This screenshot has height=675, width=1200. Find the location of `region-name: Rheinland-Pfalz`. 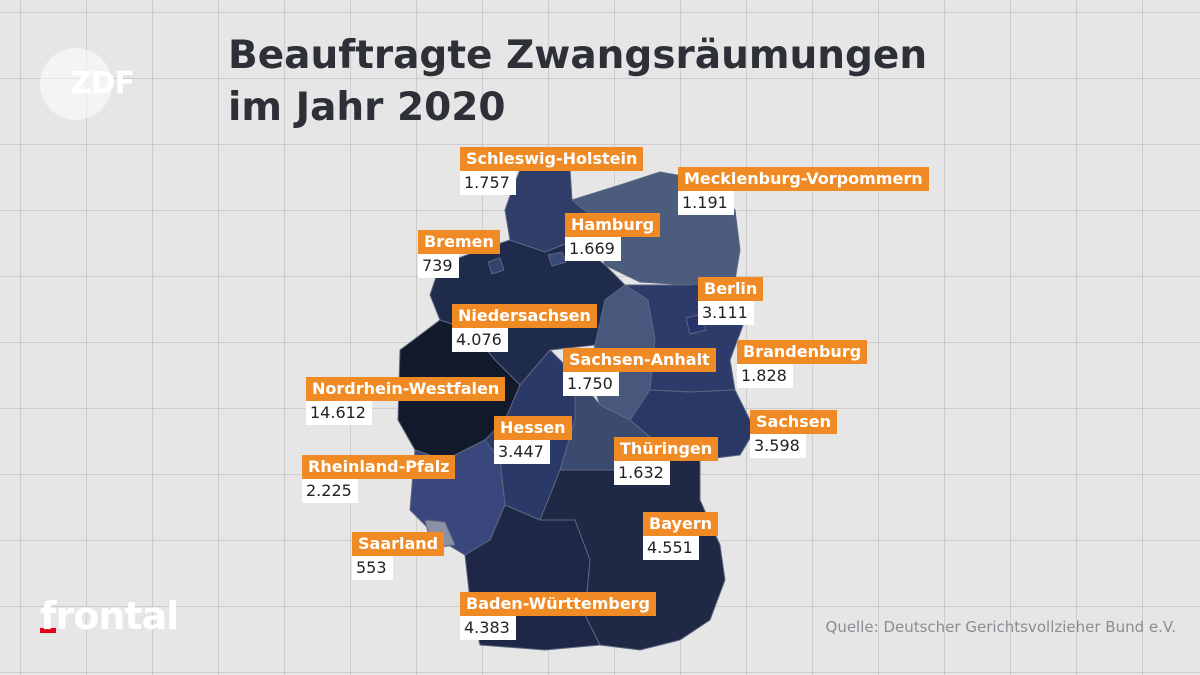

region-name: Rheinland-Pfalz is located at coordinates (379, 467).